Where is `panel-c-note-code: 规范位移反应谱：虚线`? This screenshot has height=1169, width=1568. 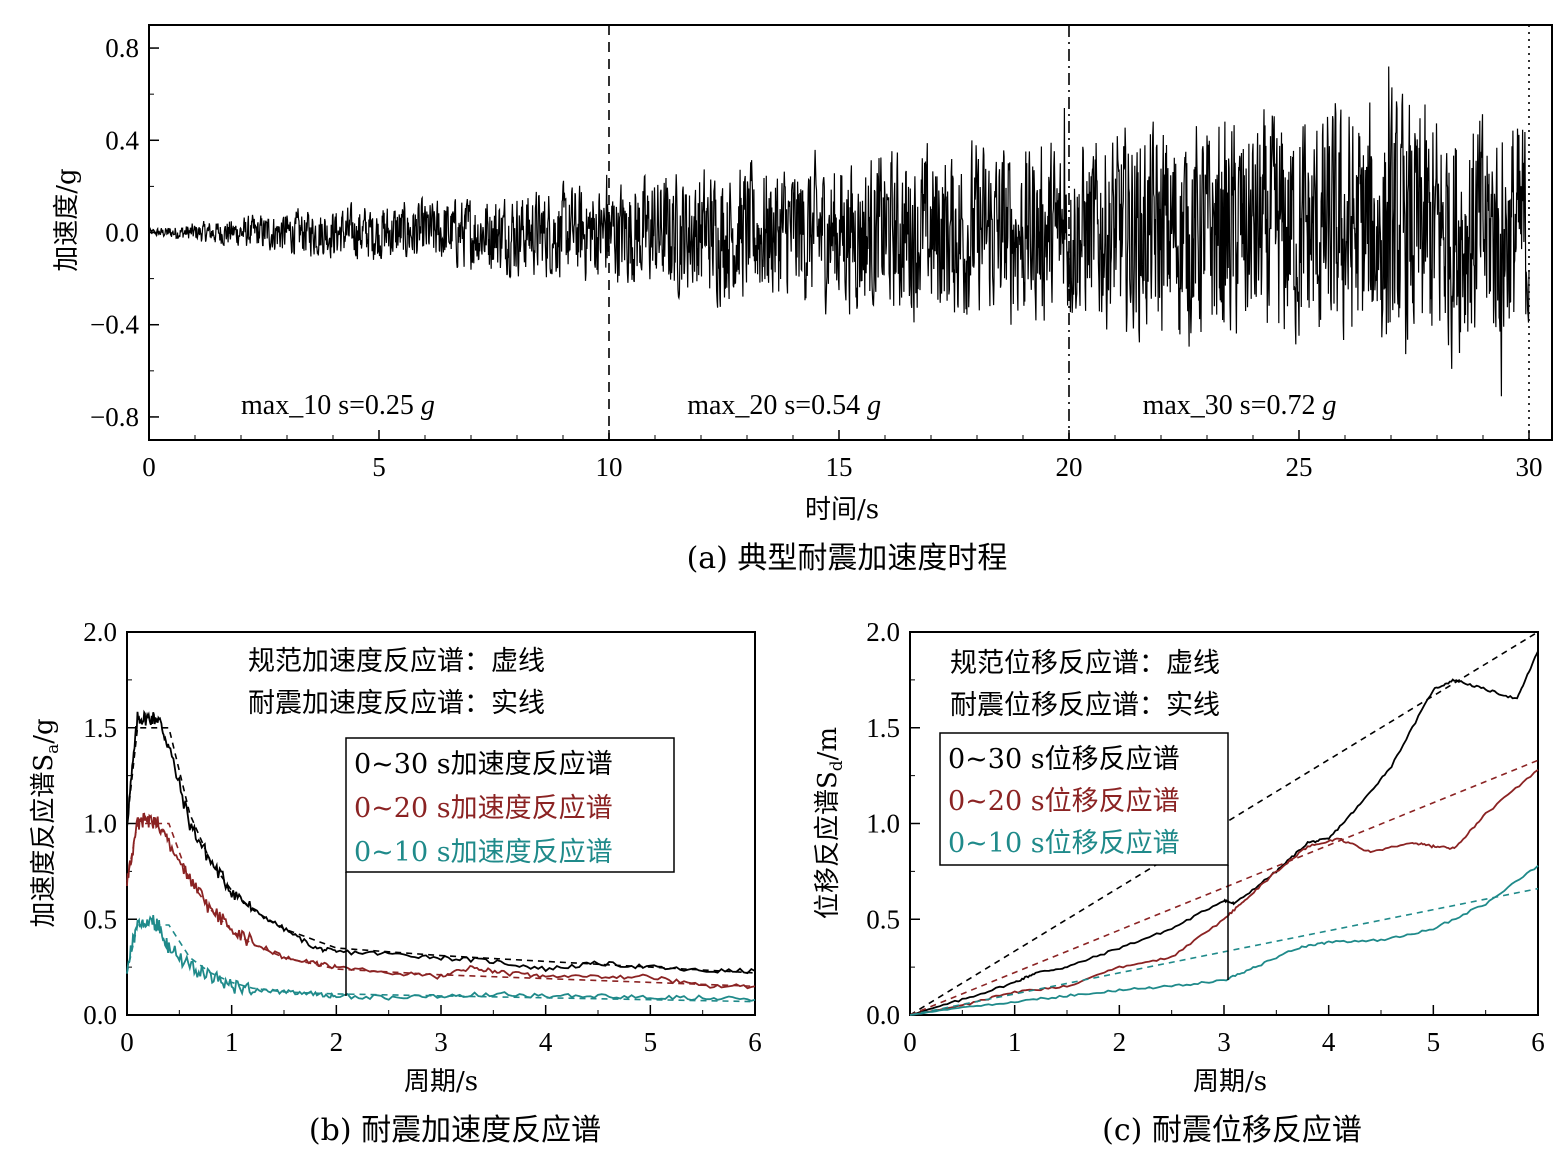 panel-c-note-code: 规范位移反应谱：虚线 is located at coordinates (1085, 663).